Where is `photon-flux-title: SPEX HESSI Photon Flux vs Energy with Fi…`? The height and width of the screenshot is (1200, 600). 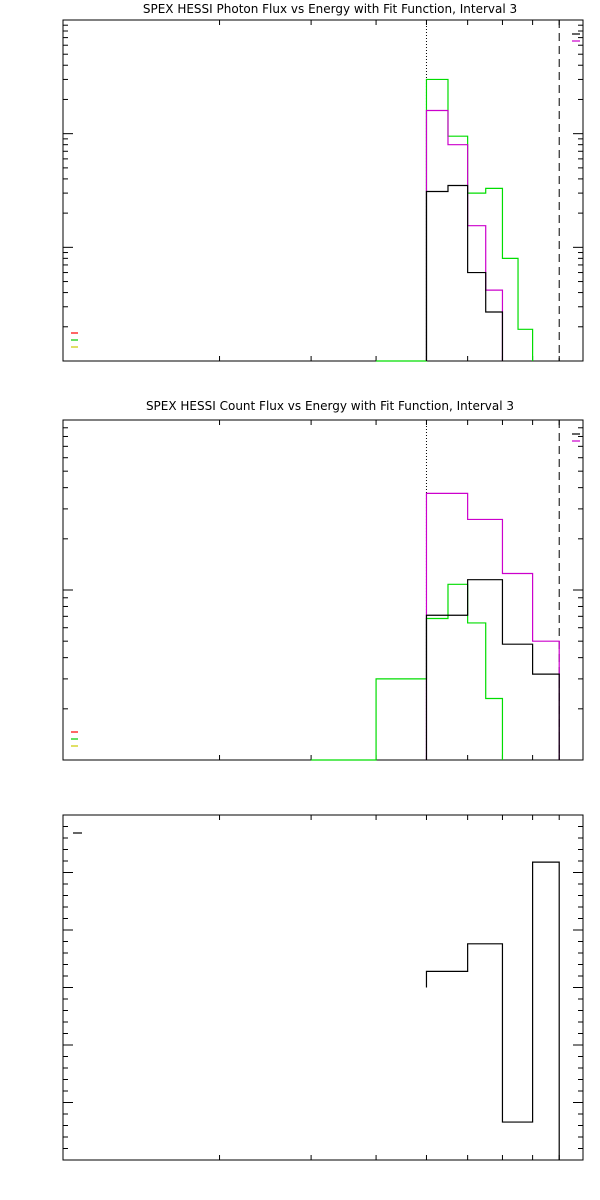
photon-flux-title: SPEX HESSI Photon Flux vs Energy with Fi… is located at coordinates (330, 9).